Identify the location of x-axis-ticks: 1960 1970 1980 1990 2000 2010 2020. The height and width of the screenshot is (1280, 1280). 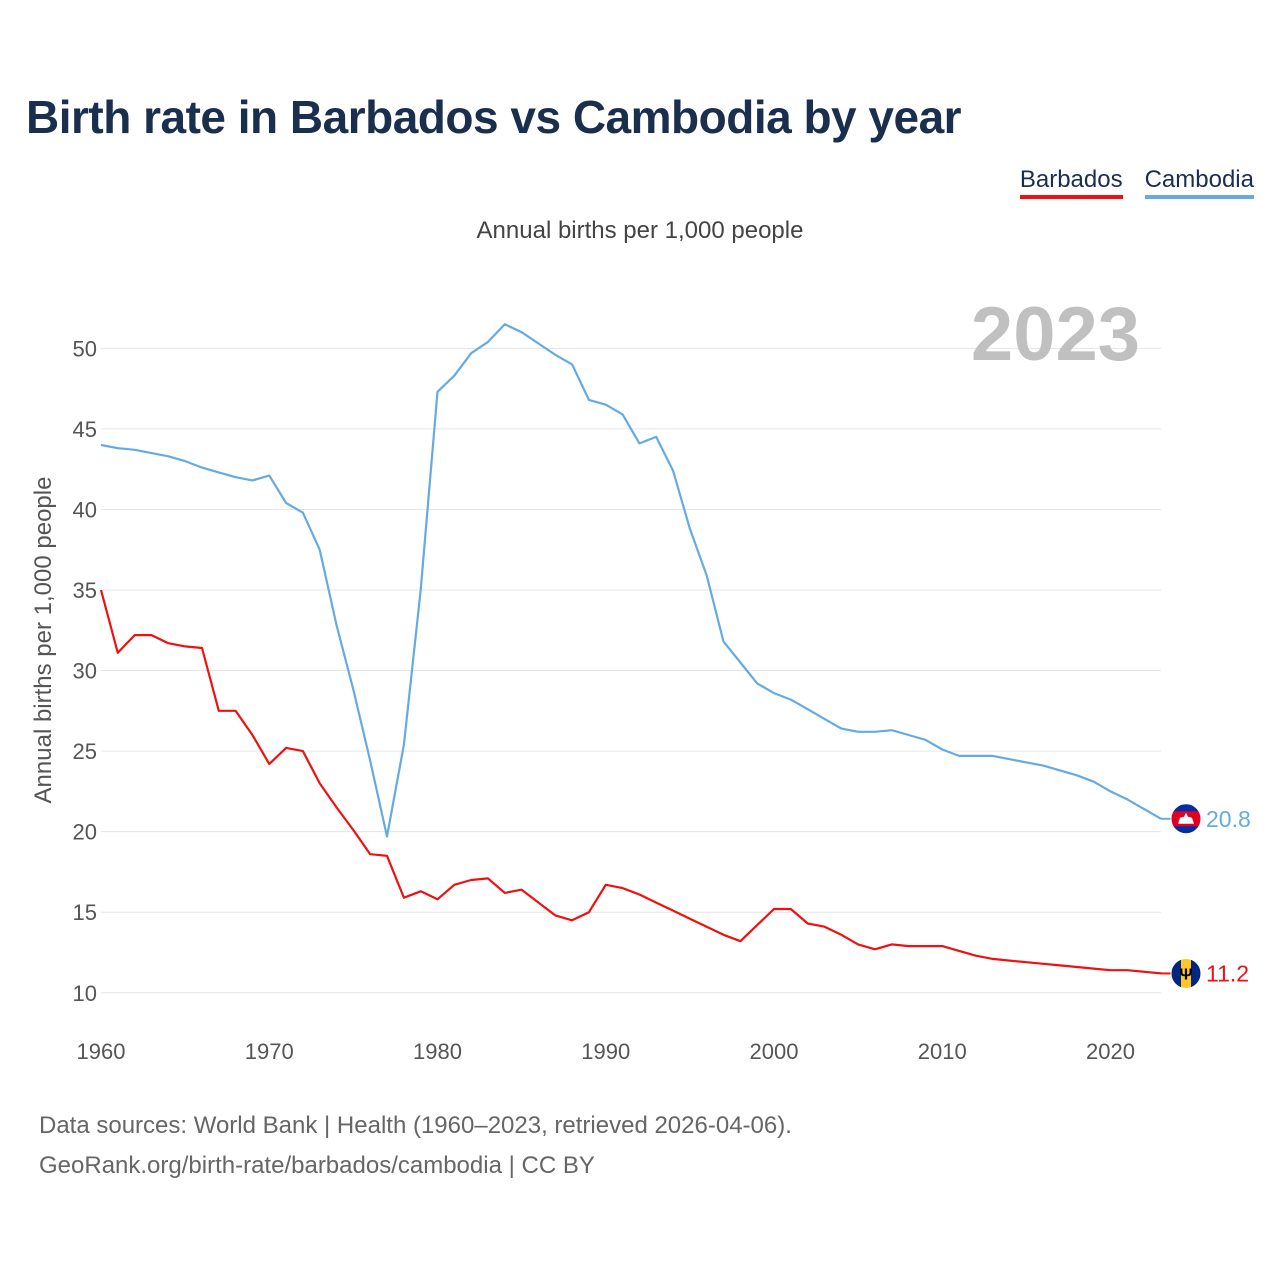
(606, 1051).